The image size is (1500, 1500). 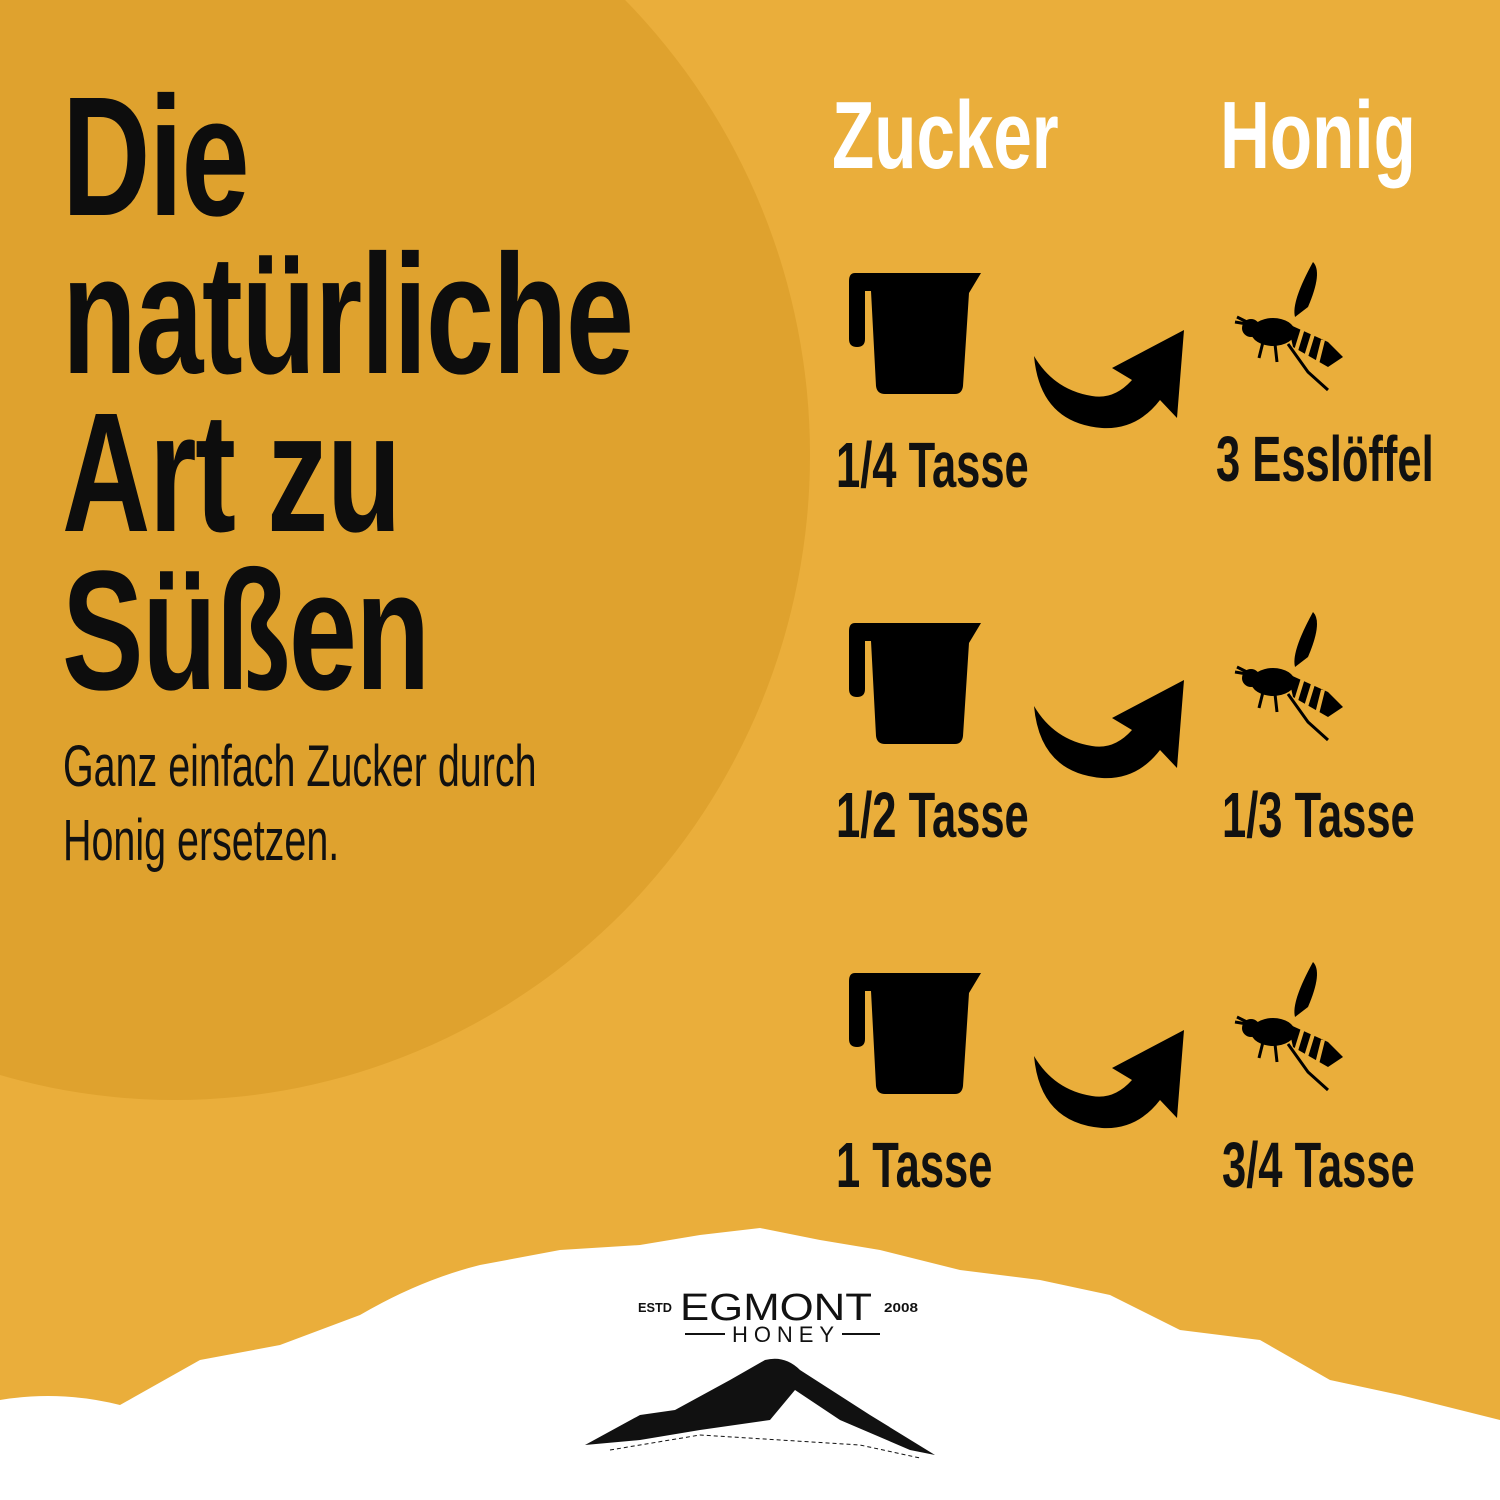 What do you see at coordinates (932, 815) in the screenshot?
I see `sugar-amount: 1/2 Tasse` at bounding box center [932, 815].